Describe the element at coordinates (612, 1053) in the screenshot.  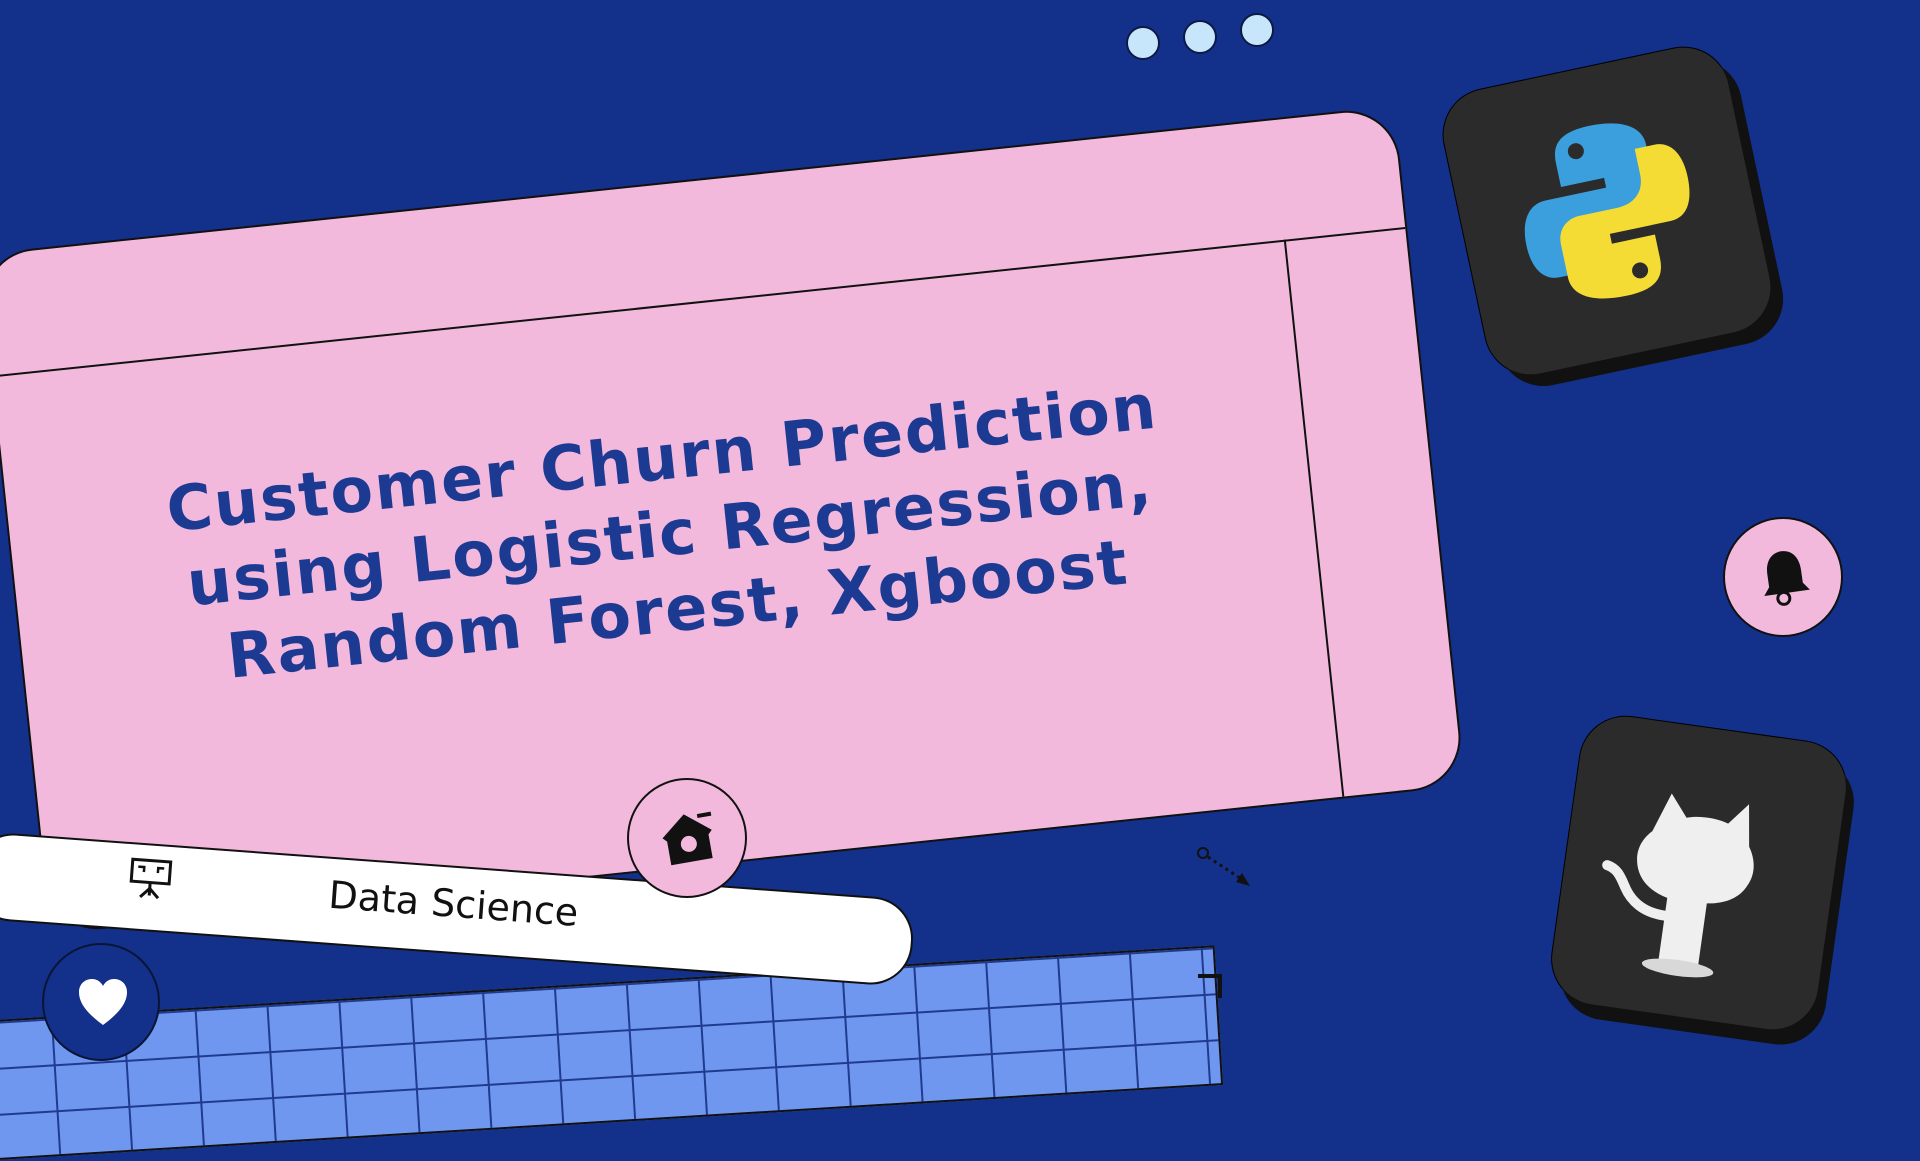
I see `grid-panel` at that location.